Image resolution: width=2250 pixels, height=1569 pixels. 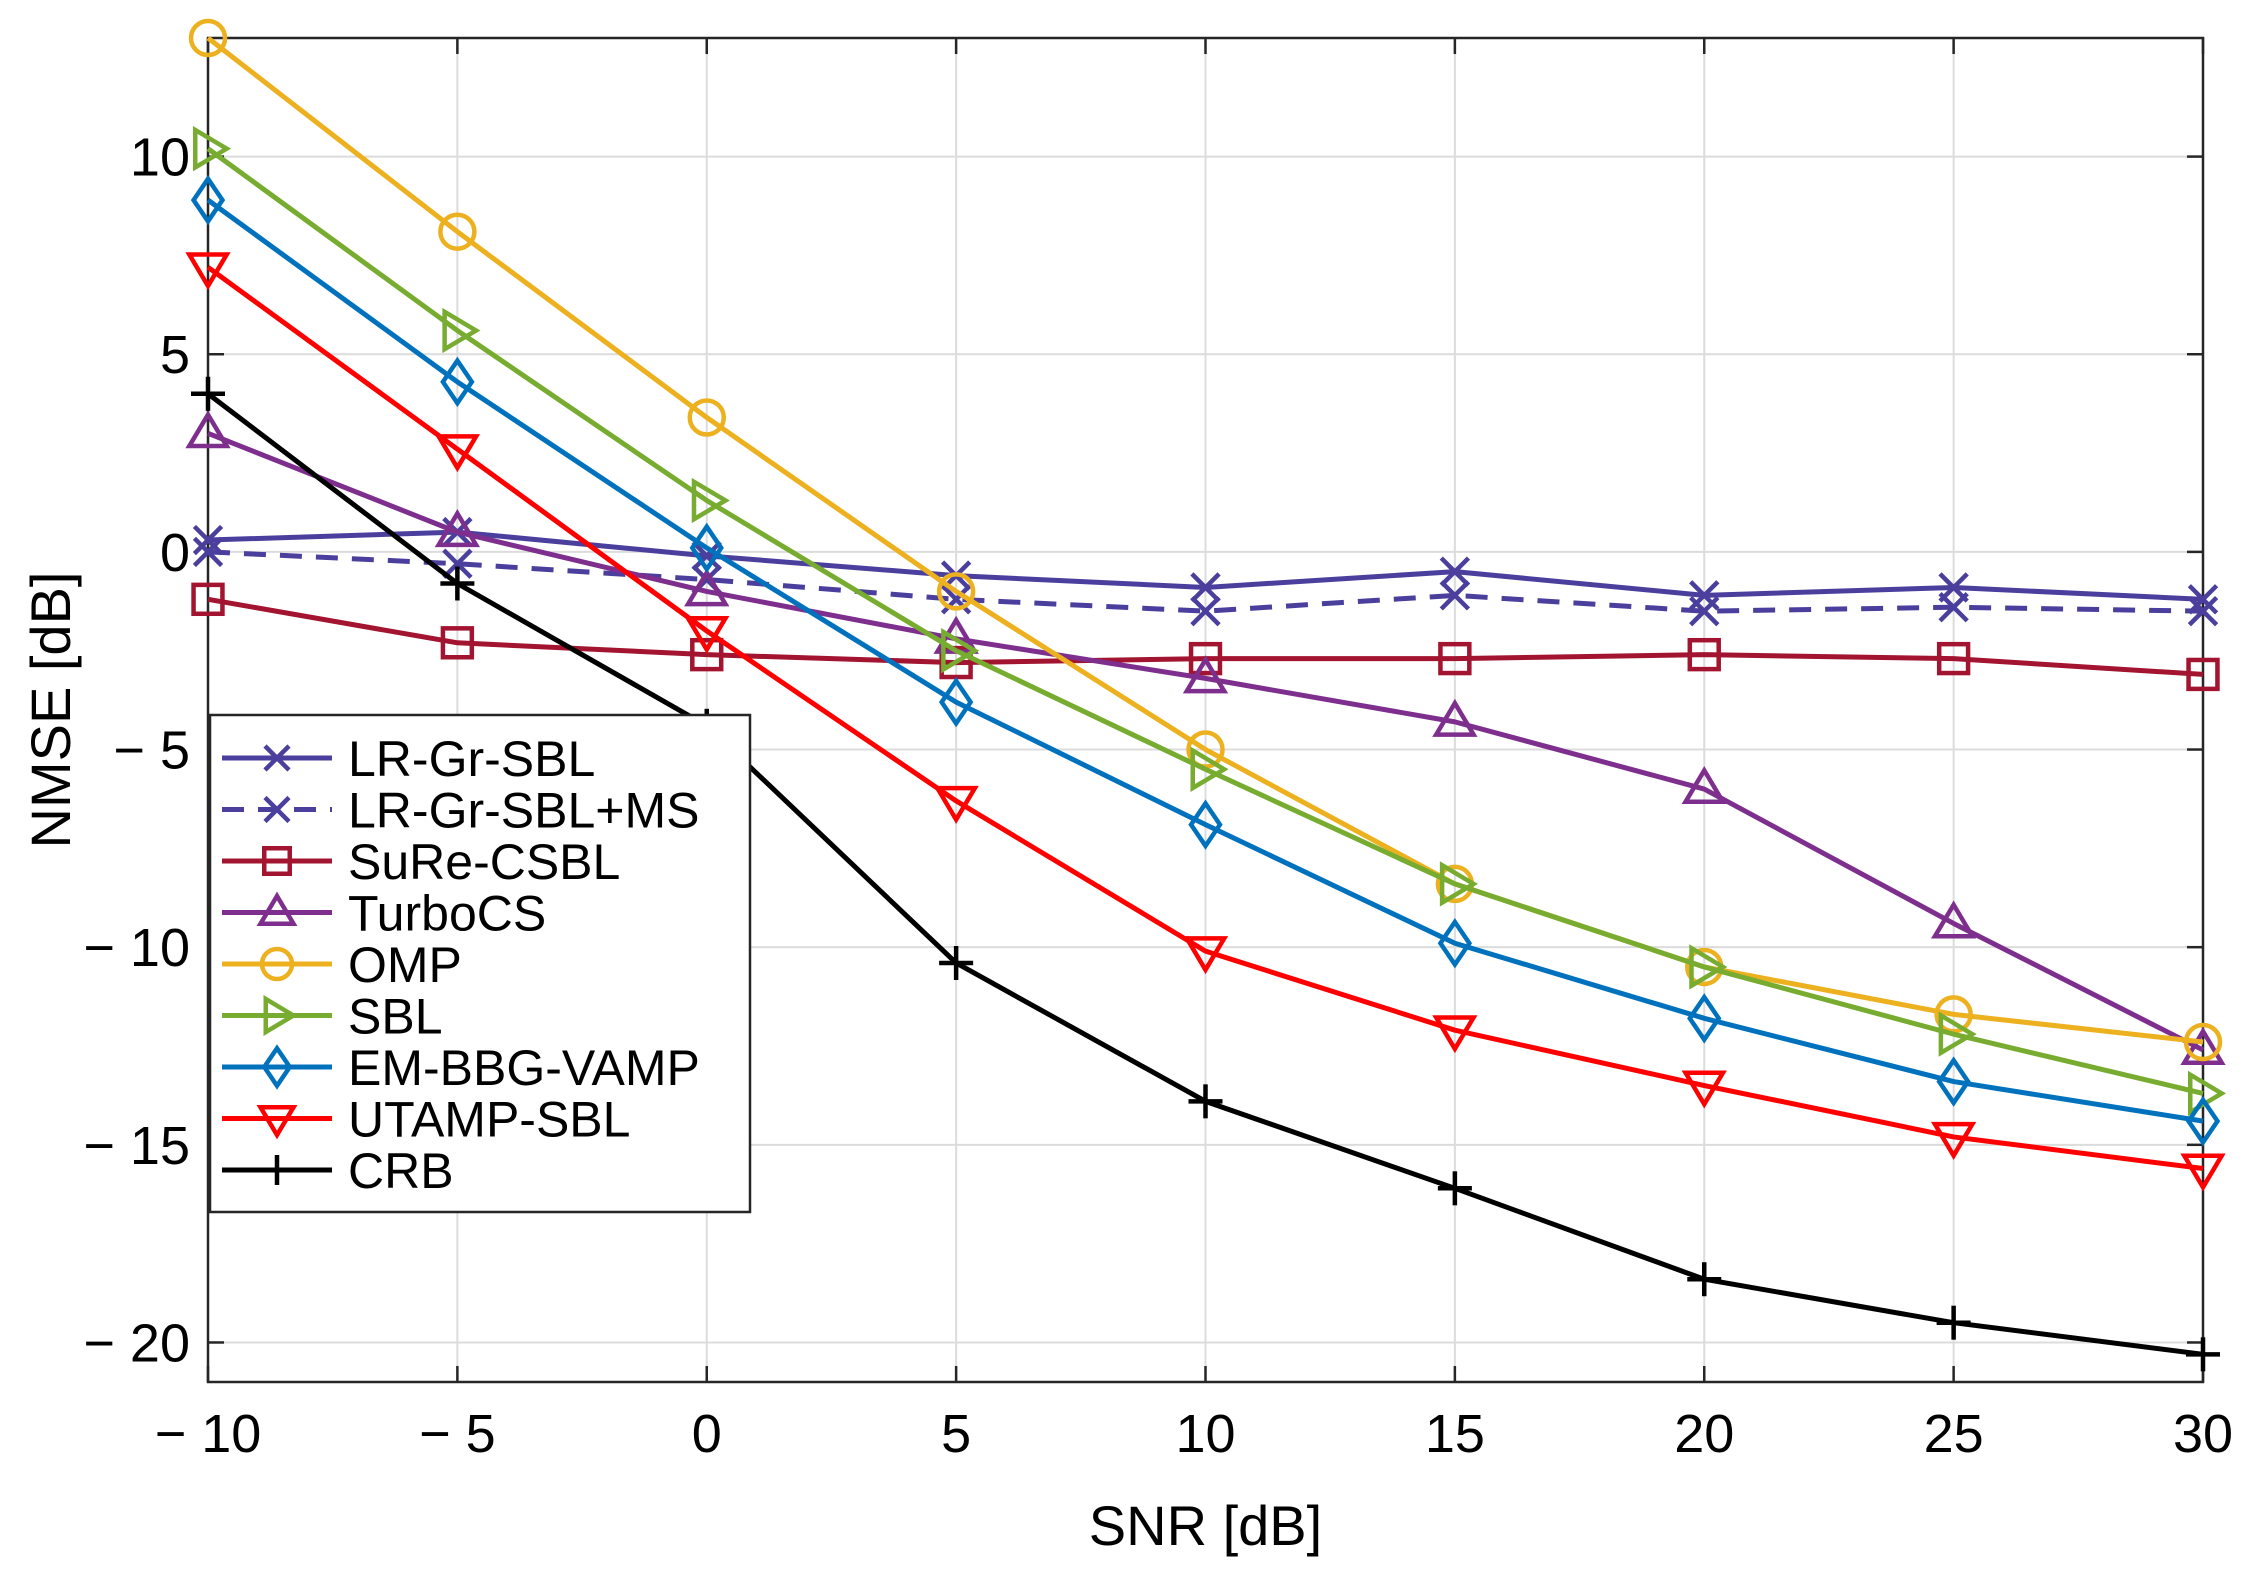 I want to click on x-tick-label: 10, so click(x=1205, y=1434).